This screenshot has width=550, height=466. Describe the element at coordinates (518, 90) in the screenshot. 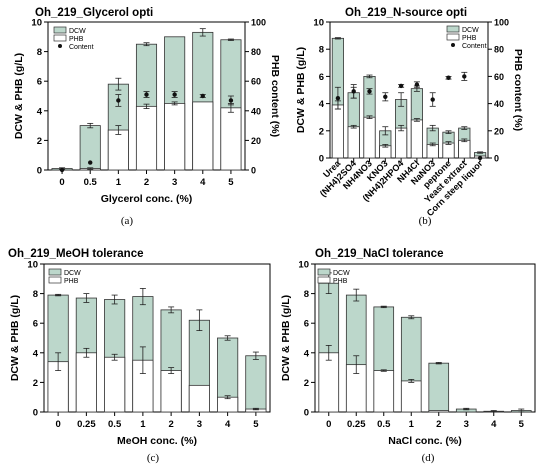

I see `y2-axis-label: PHB content (%)` at that location.